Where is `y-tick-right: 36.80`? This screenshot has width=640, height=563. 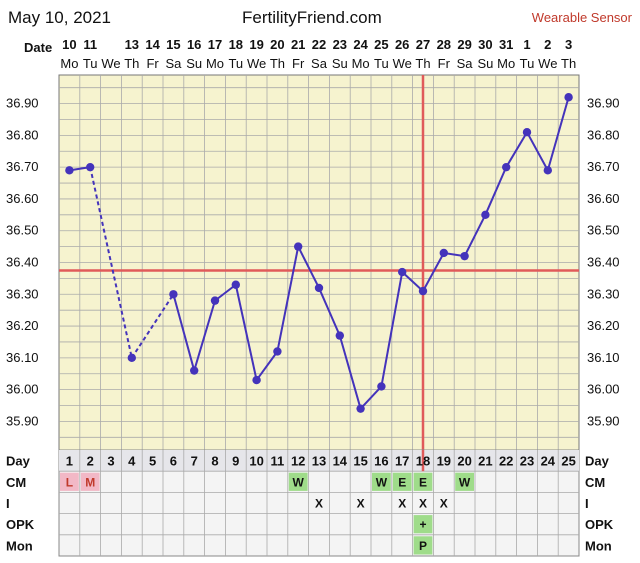
y-tick-right: 36.80 is located at coordinates (603, 134).